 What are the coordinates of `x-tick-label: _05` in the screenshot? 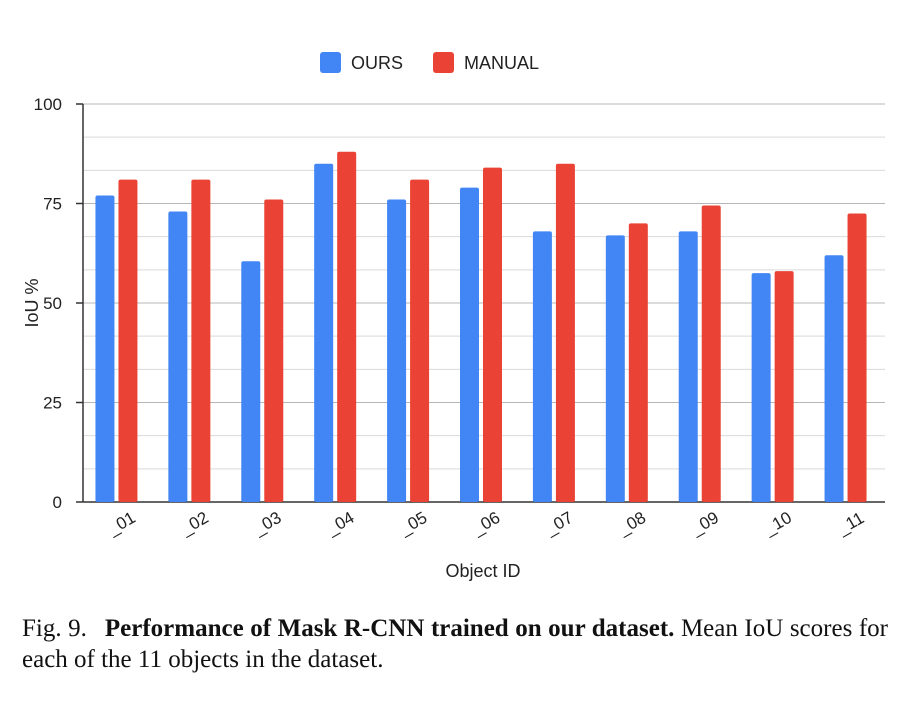 It's located at (412, 523).